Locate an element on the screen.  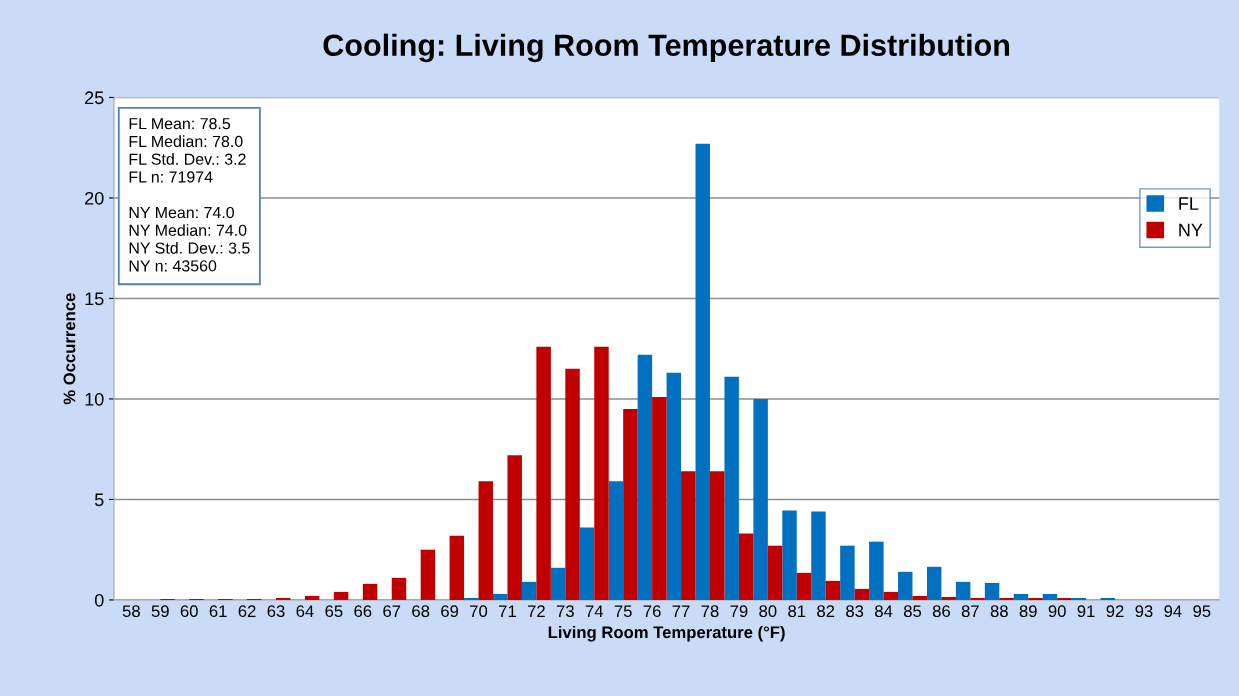
x-tick-label: 82 is located at coordinates (826, 611).